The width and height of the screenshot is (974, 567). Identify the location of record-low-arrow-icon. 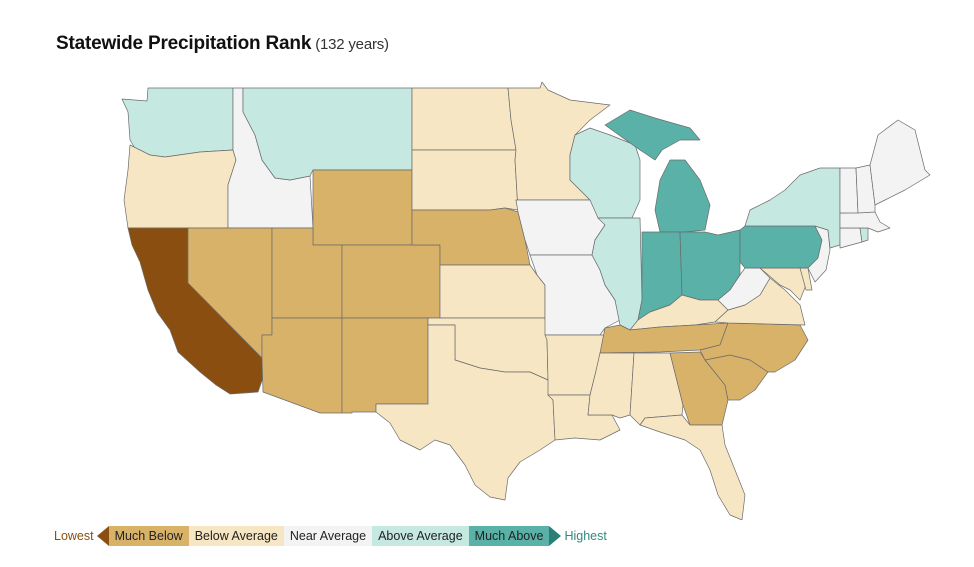
(102, 536).